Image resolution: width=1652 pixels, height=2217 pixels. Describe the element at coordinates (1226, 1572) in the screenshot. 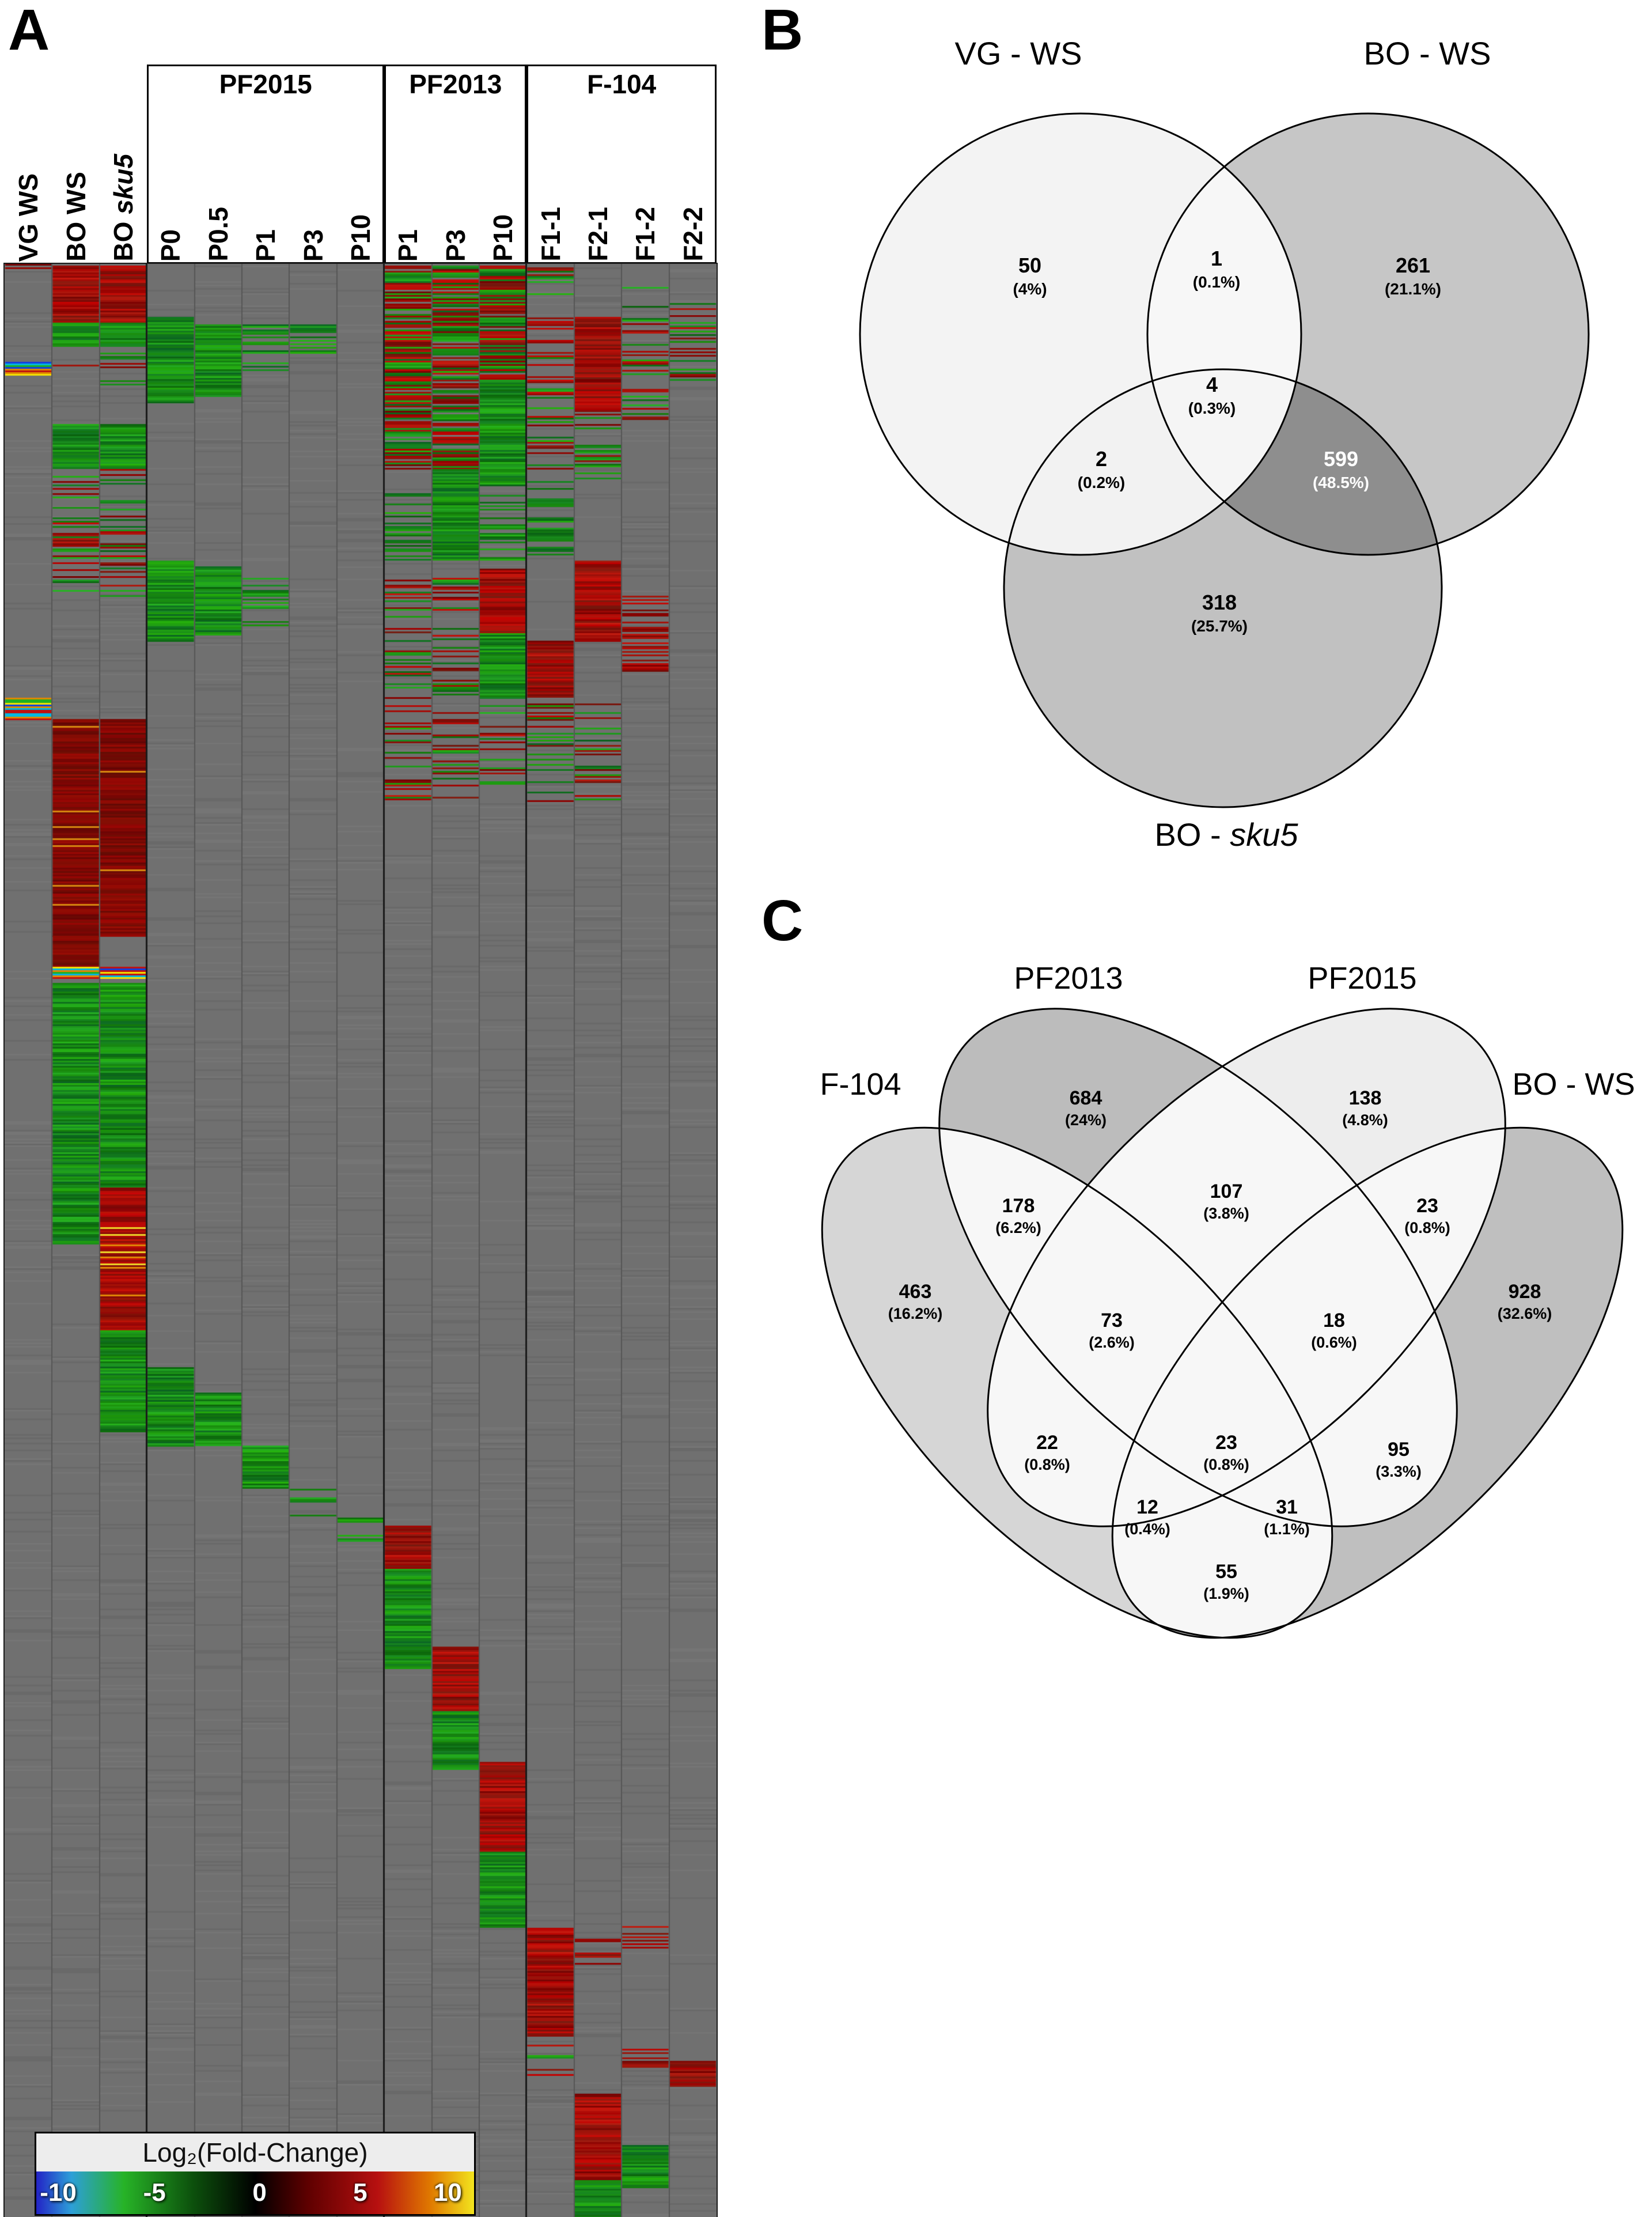

I see `venn-region-count-AD: 55` at that location.